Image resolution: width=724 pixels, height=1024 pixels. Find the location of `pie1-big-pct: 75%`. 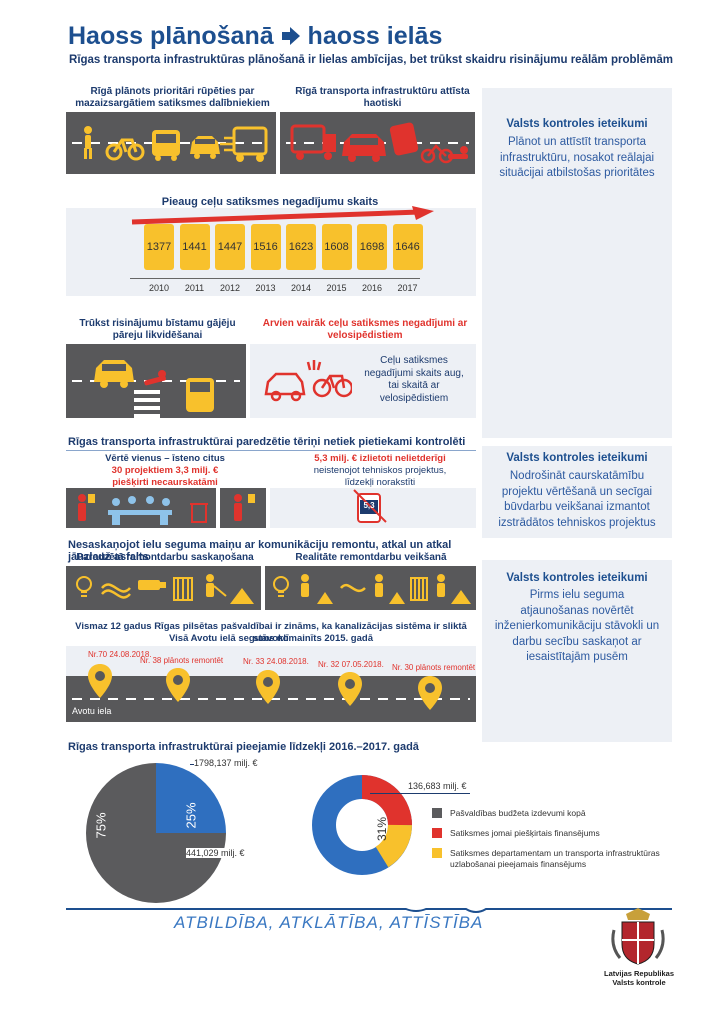

pie1-big-pct: 75% is located at coordinates (101, 825).